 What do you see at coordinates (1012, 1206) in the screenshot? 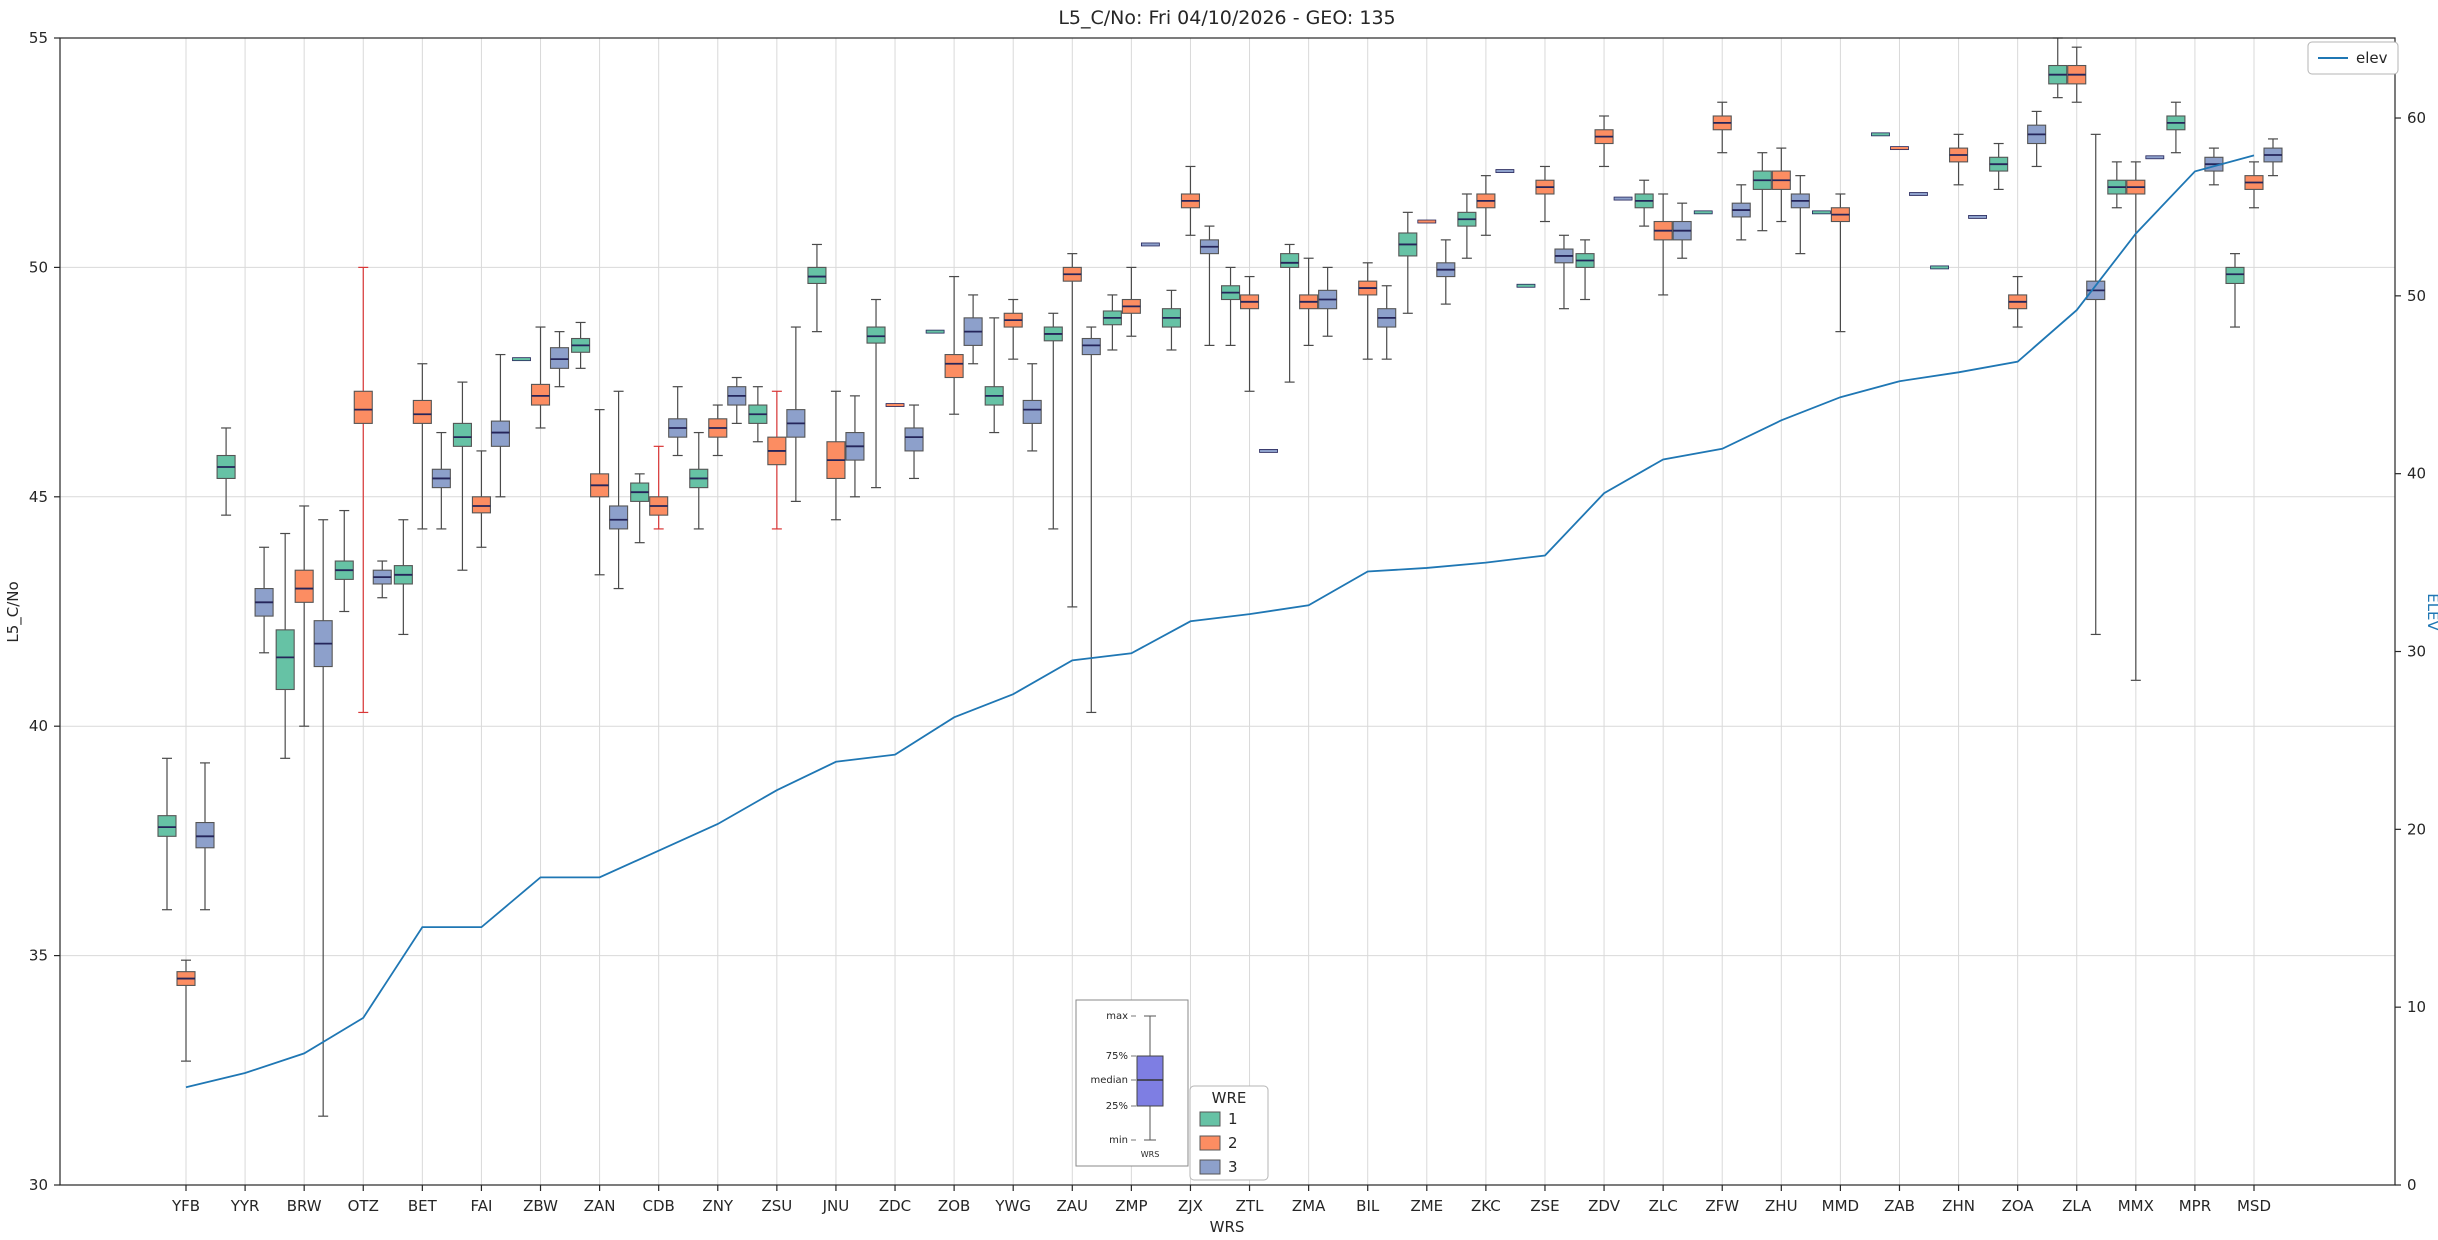
I see `x-tick-label: YWG` at bounding box center [1012, 1206].